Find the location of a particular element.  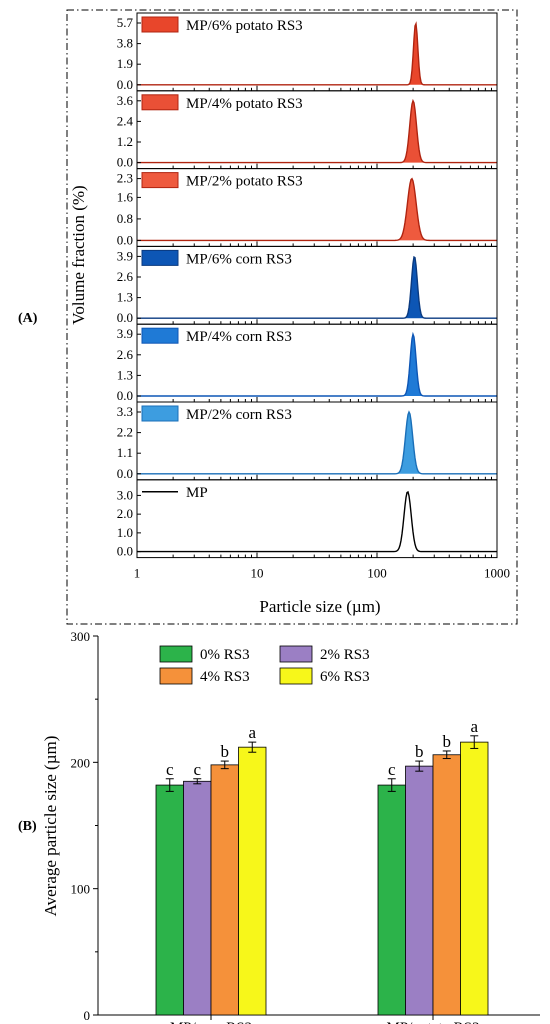

distribution-panel: 0.0 1.9 3.8 5.7 MP/6% potato RS3 is located at coordinates (307, 52).